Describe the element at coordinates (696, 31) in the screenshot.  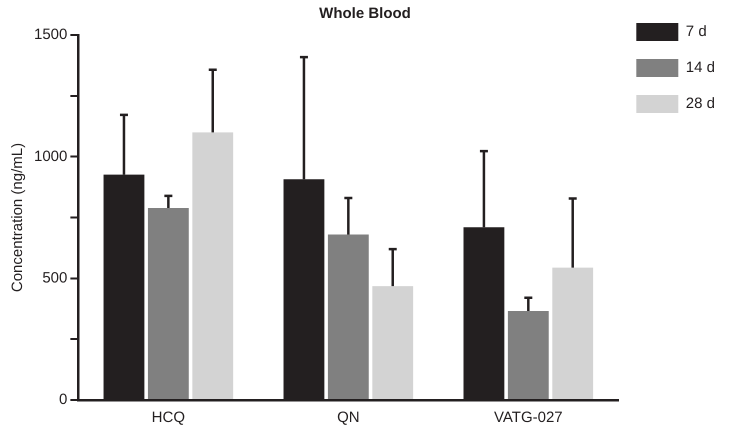
I see `legend-label: 7 d` at that location.